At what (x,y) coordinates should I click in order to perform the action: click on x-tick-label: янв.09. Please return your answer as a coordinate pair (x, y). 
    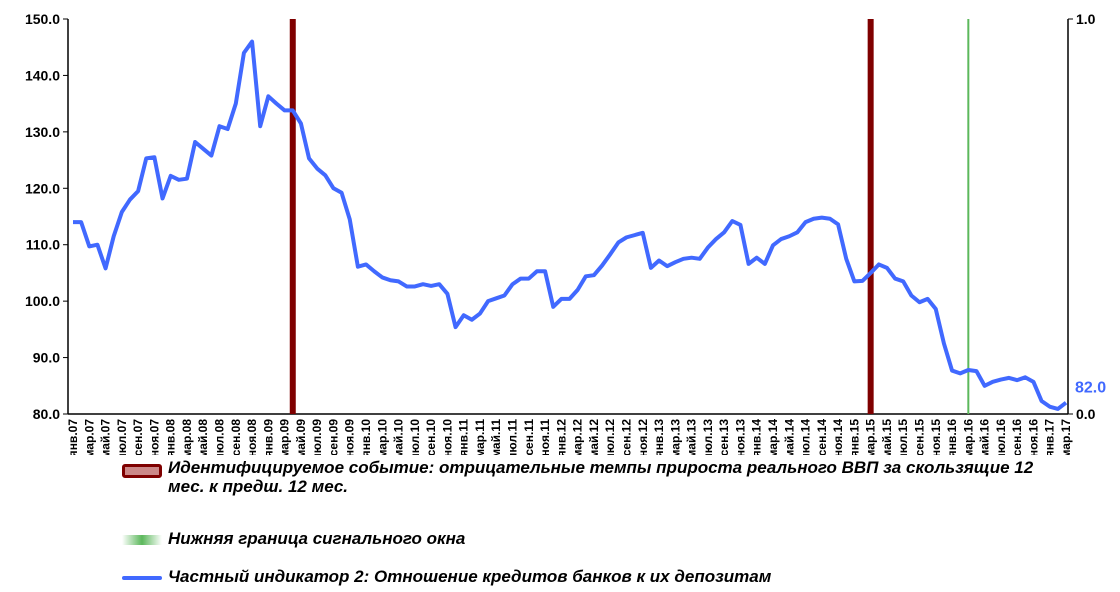
    Looking at the image, I should click on (268, 437).